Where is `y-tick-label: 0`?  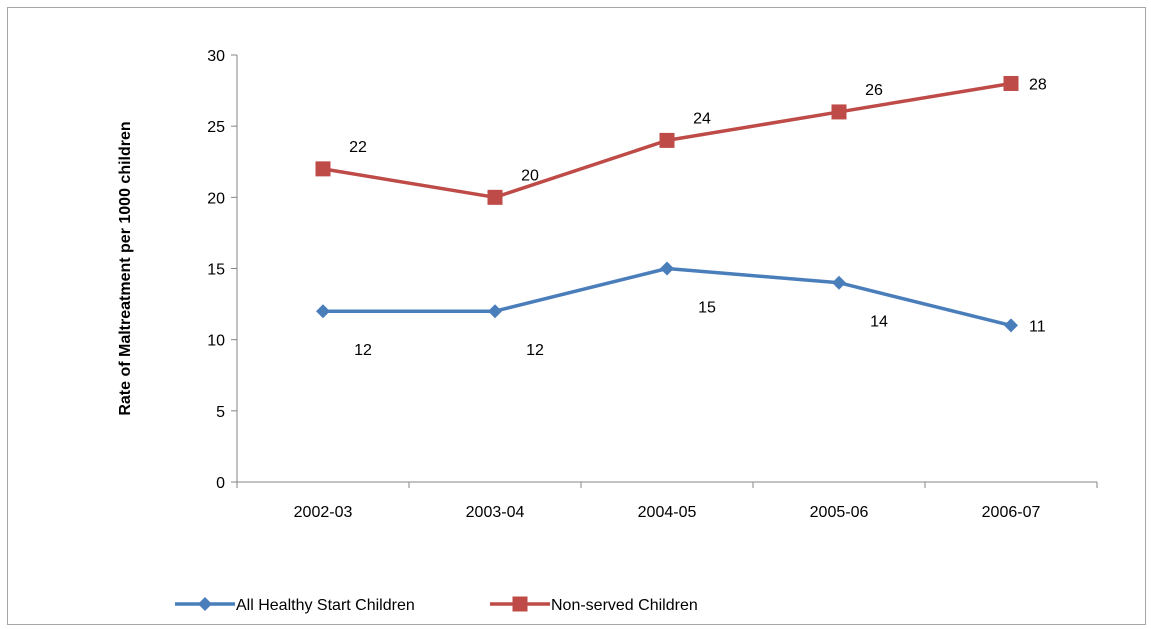 y-tick-label: 0 is located at coordinates (220, 483).